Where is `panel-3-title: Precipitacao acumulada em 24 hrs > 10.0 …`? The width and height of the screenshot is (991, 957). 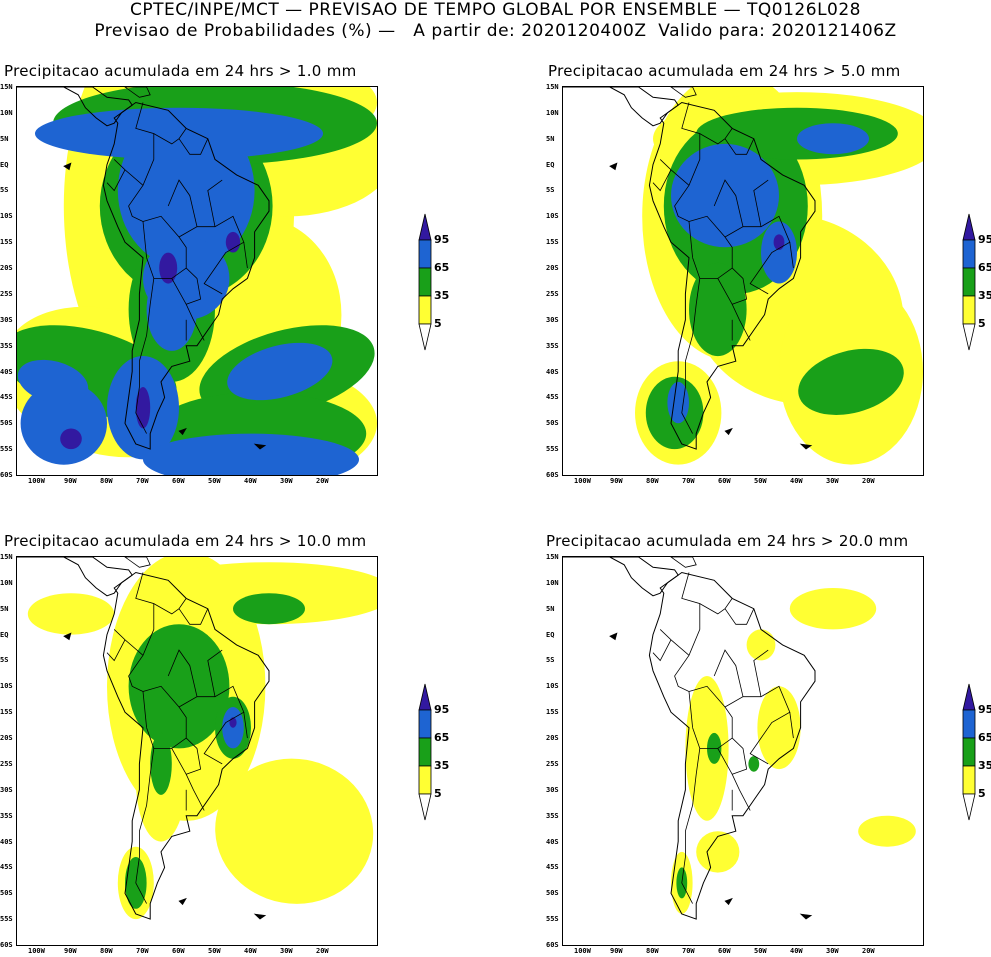
panel-3-title: Precipitacao acumulada em 24 hrs > 10.0 … is located at coordinates (185, 541).